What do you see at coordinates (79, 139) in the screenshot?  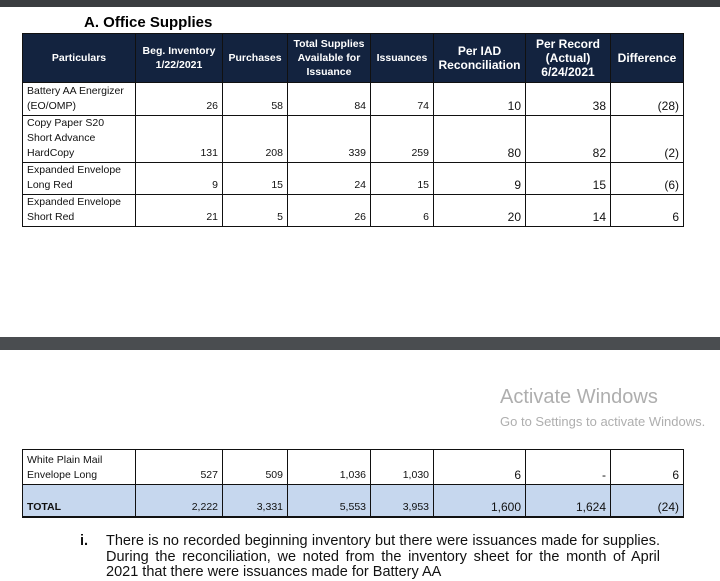 I see `particulars-cell: Copy Paper S20 Short Advance HardCopy` at bounding box center [79, 139].